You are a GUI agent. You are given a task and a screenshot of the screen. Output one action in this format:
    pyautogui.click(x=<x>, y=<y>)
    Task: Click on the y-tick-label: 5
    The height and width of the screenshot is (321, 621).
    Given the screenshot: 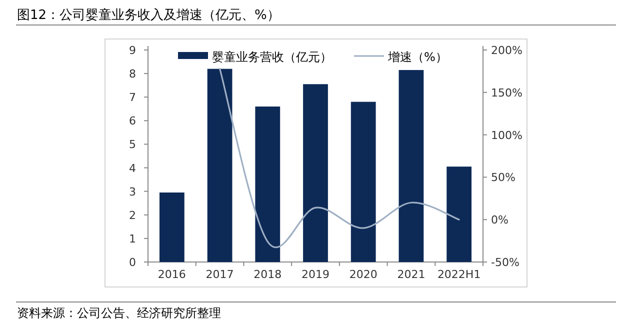 What is the action you would take?
    pyautogui.click(x=132, y=145)
    